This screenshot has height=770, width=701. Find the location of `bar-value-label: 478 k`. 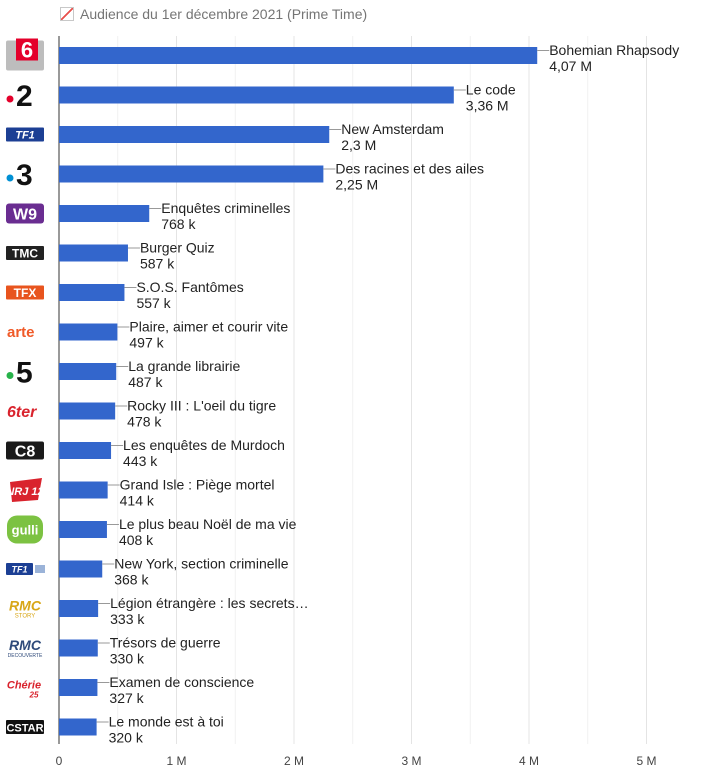

bar-value-label: 478 k is located at coordinates (144, 422).